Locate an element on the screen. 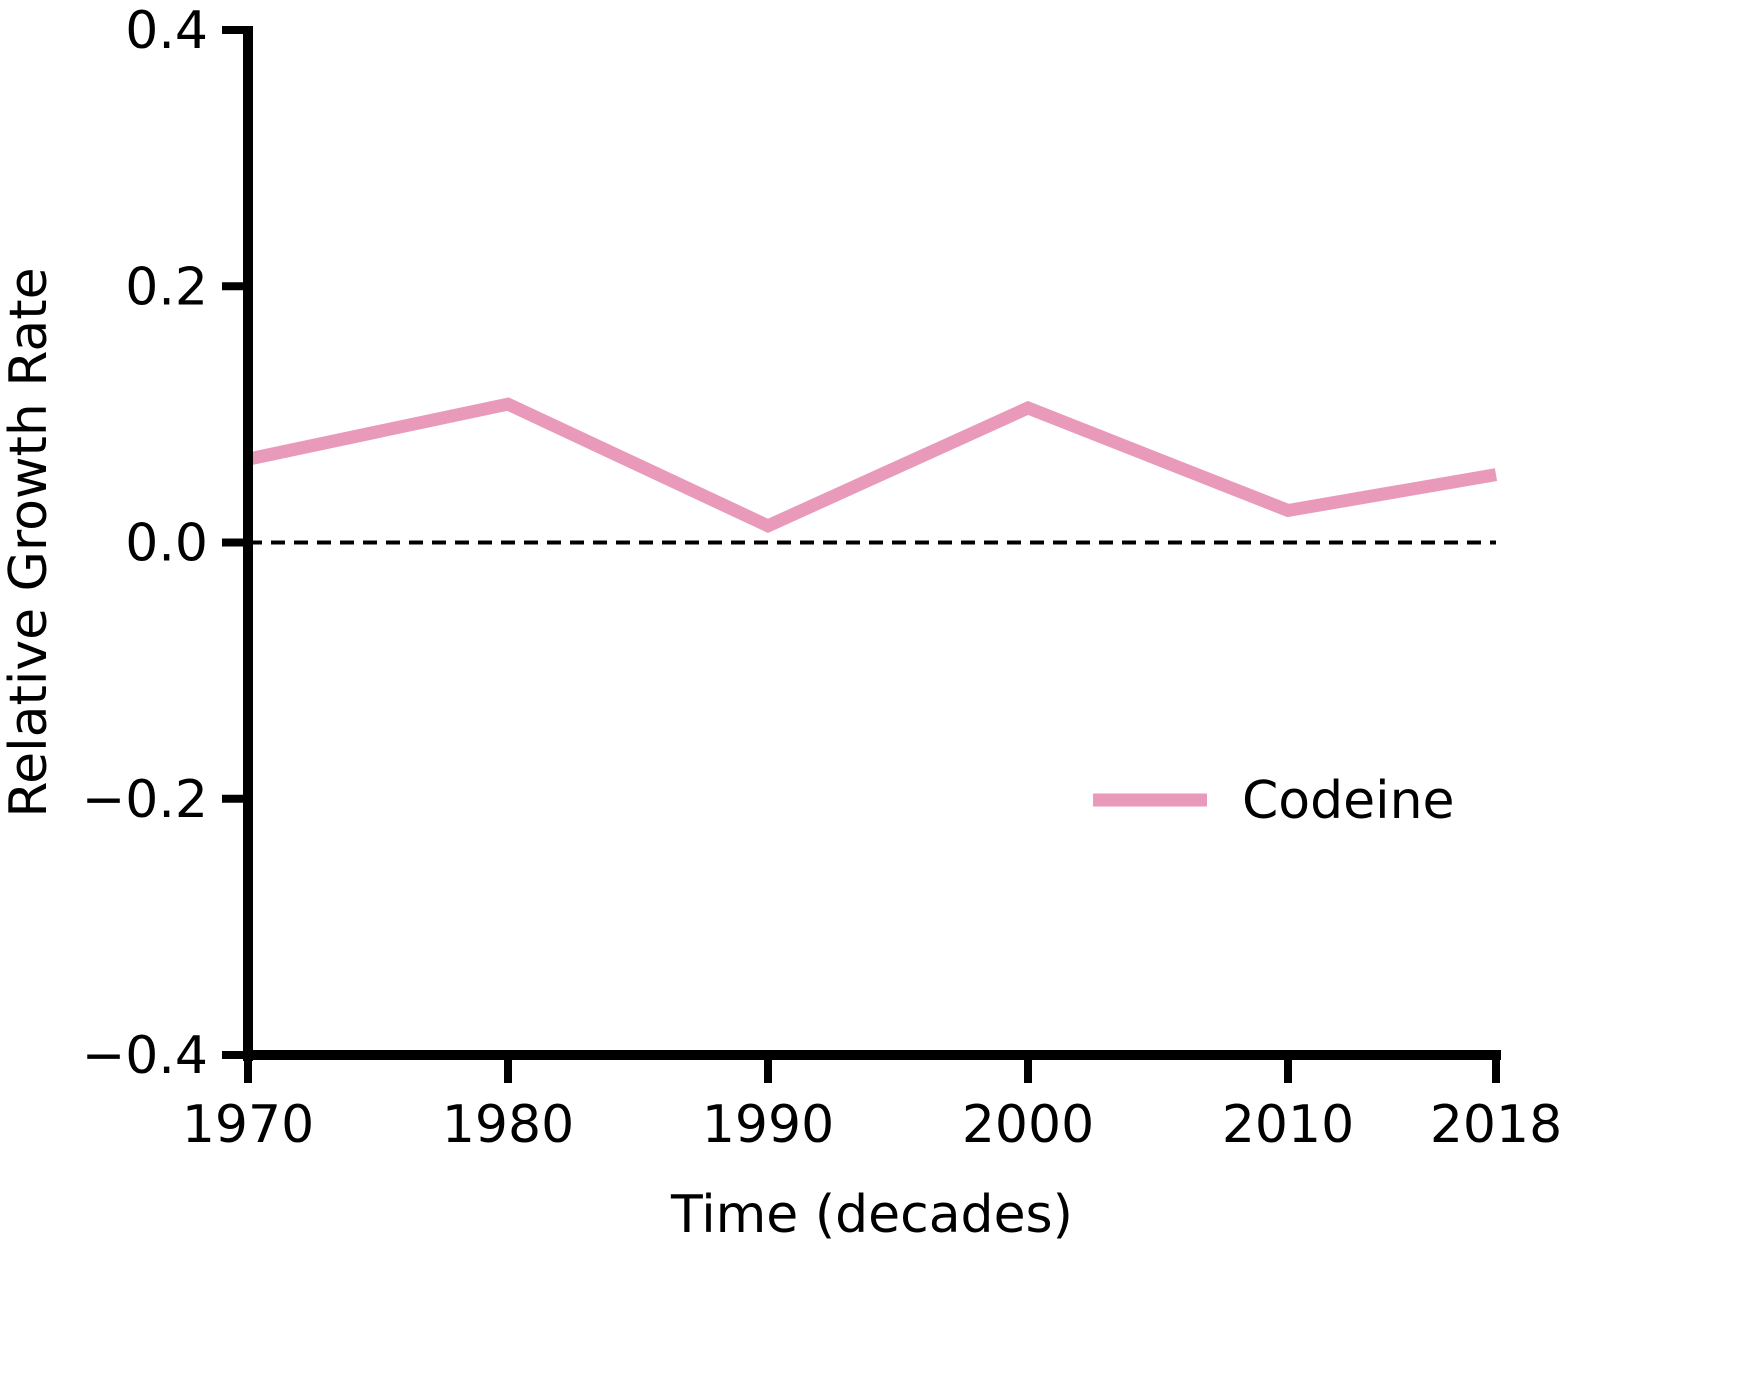 This screenshot has height=1382, width=1757. y-tick-label: −0.2 is located at coordinates (145, 800).